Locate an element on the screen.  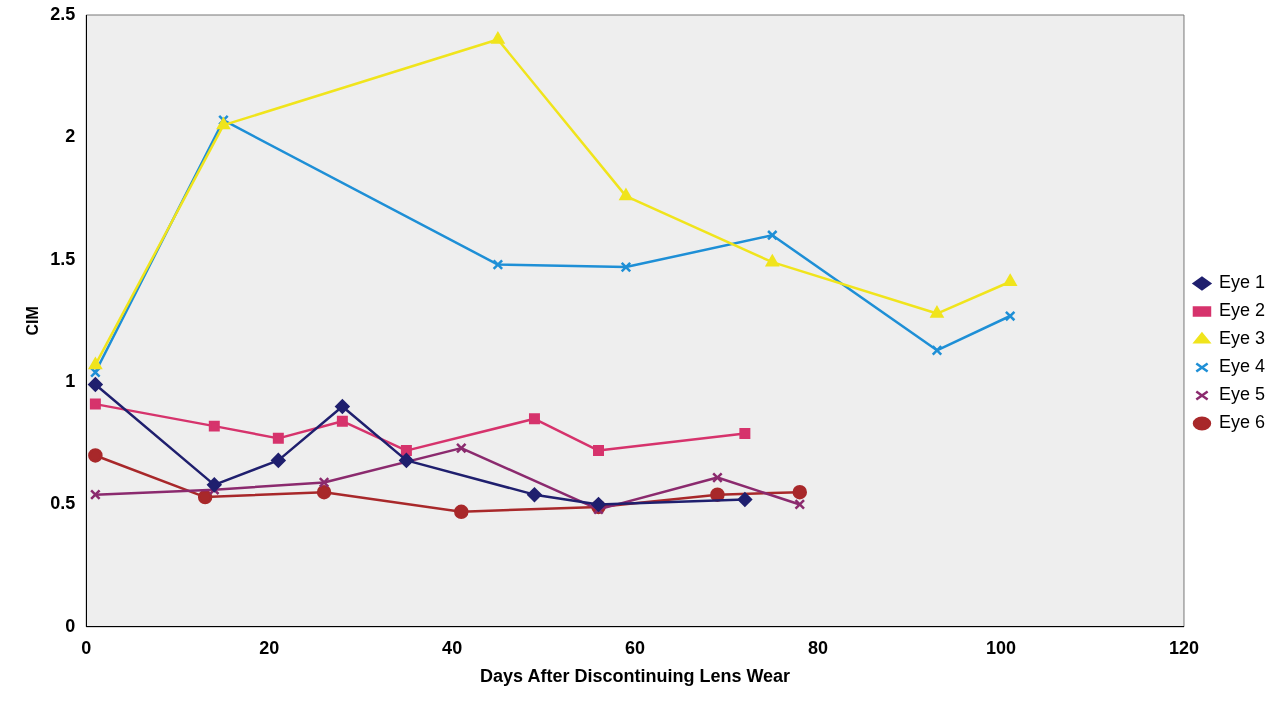
x-axis-title: Days After Discontinuing Lens Wear is located at coordinates (635, 676).